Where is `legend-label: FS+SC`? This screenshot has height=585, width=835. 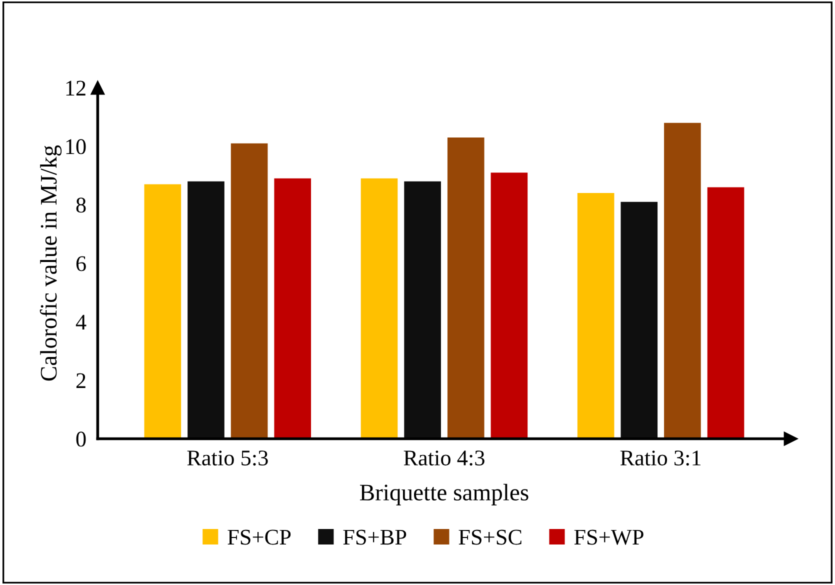
legend-label: FS+SC is located at coordinates (490, 537).